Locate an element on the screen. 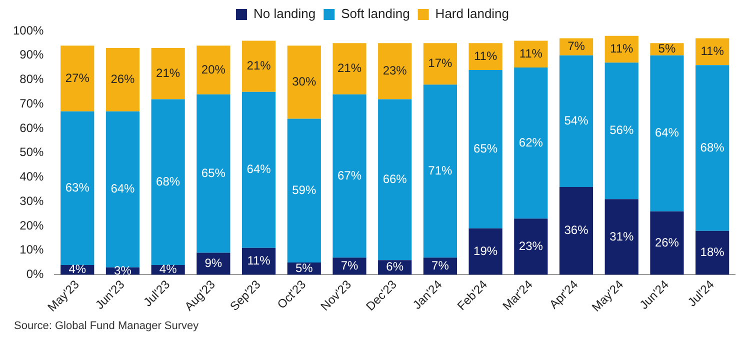  data-label: 18% is located at coordinates (712, 252).